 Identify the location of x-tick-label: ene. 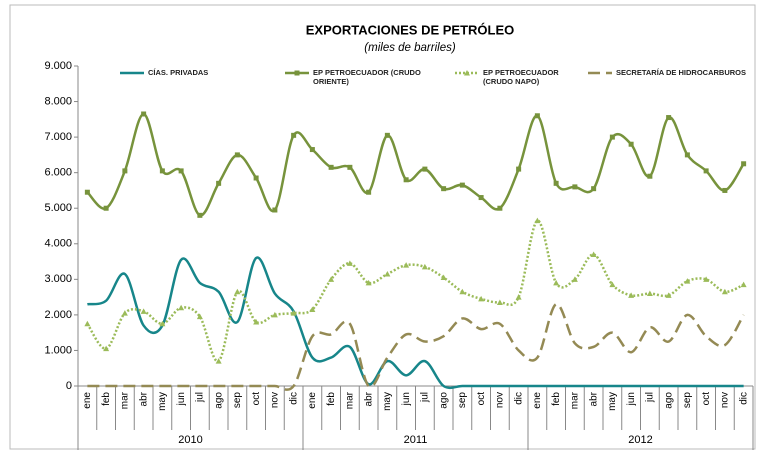
(87, 400).